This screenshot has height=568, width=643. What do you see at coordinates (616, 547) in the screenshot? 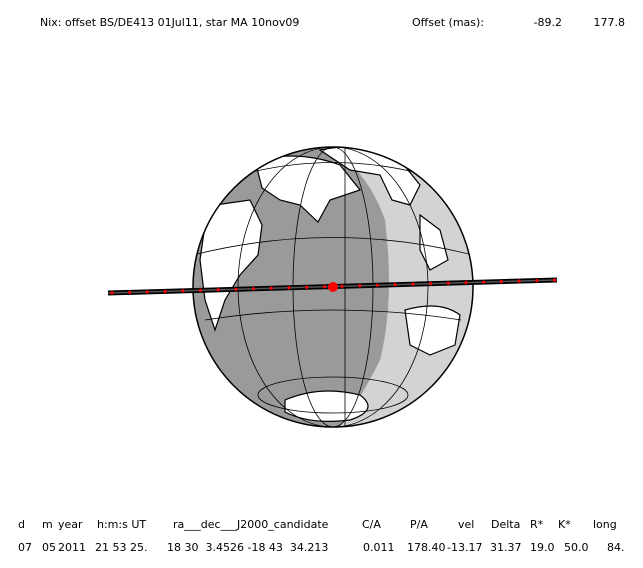
I see `cell: 84.` at bounding box center [616, 547].